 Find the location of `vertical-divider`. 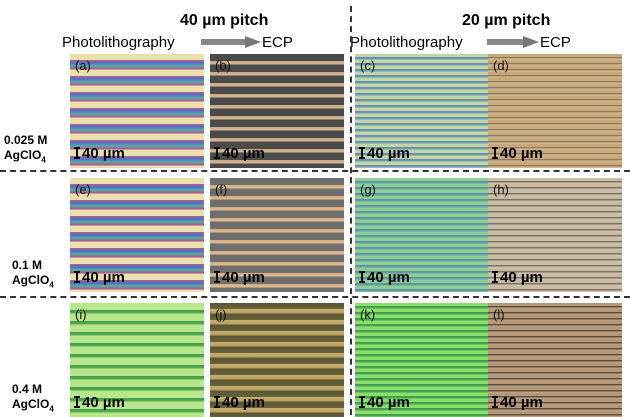

vertical-divider is located at coordinates (351, 210).